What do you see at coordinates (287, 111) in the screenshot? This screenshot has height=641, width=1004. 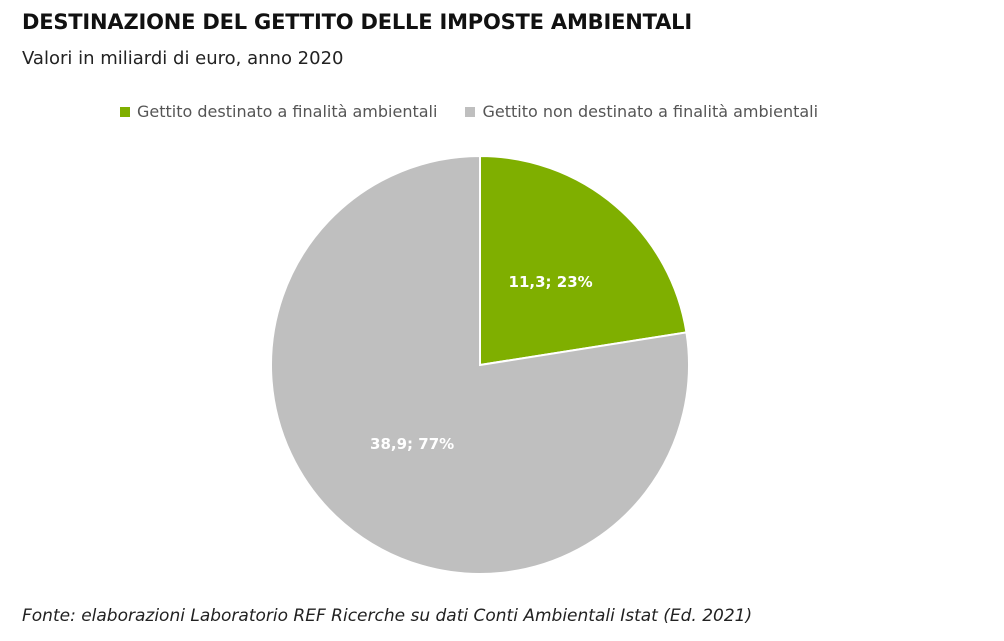 I see `legend-label-environmental: Gettito destinato a finalità ambientali` at bounding box center [287, 111].